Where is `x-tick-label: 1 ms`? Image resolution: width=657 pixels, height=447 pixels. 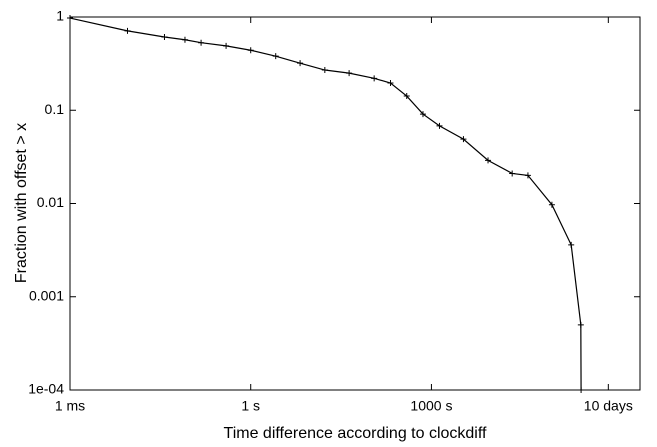
x-tick-label: 1 ms is located at coordinates (70, 406).